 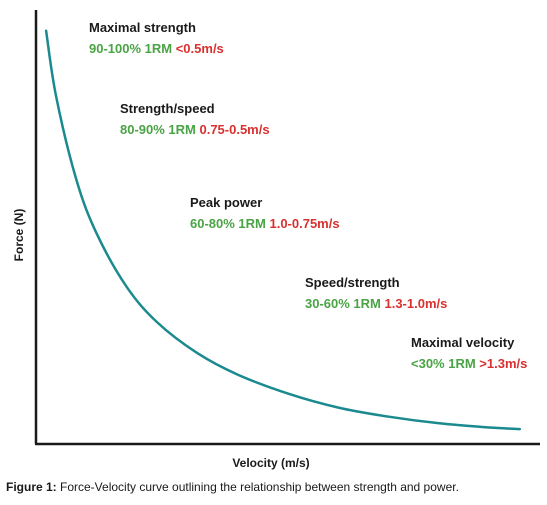 I want to click on zone-velocity: 1.0-0.75m/s, so click(x=304, y=223).